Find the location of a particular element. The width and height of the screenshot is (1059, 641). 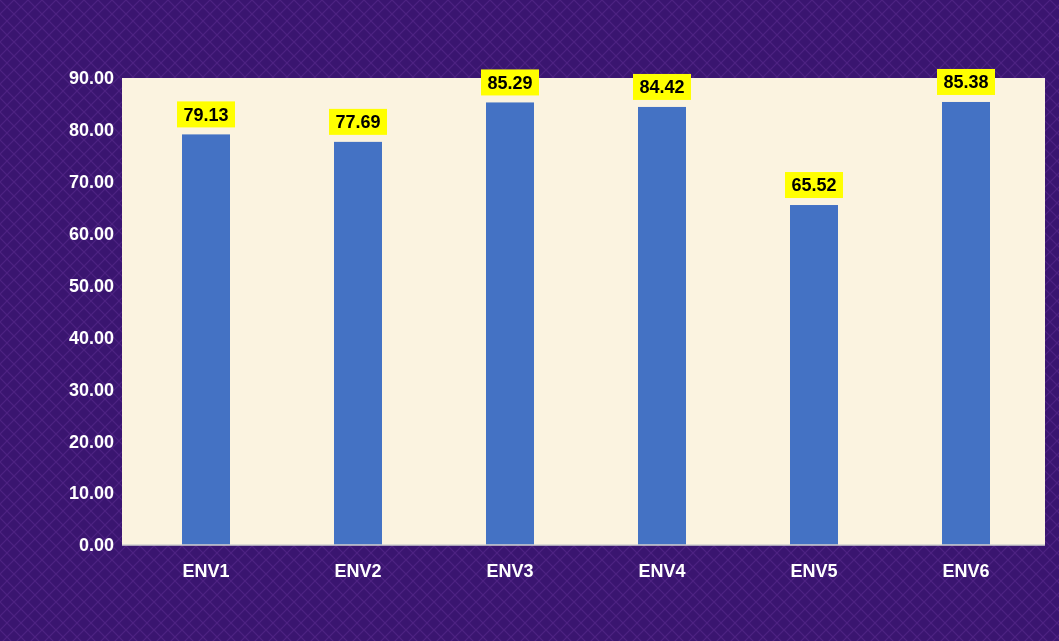

y-tick-label: 20.00 is located at coordinates (91, 441).